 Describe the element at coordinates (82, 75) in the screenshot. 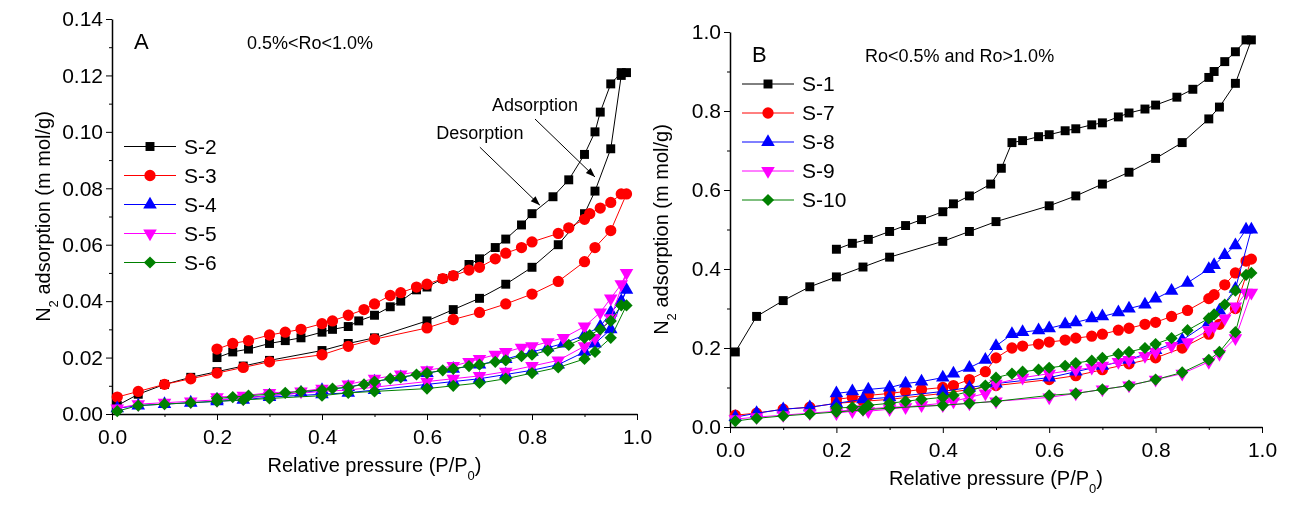

I see `y-tick-label: 0.12` at that location.